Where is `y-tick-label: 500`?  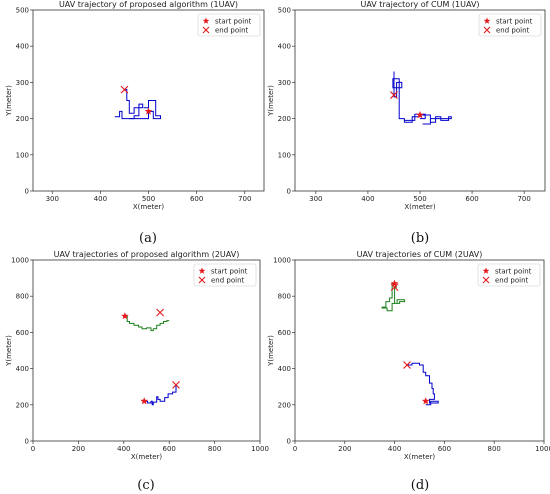
y-tick-label: 500 is located at coordinates (22, 11).